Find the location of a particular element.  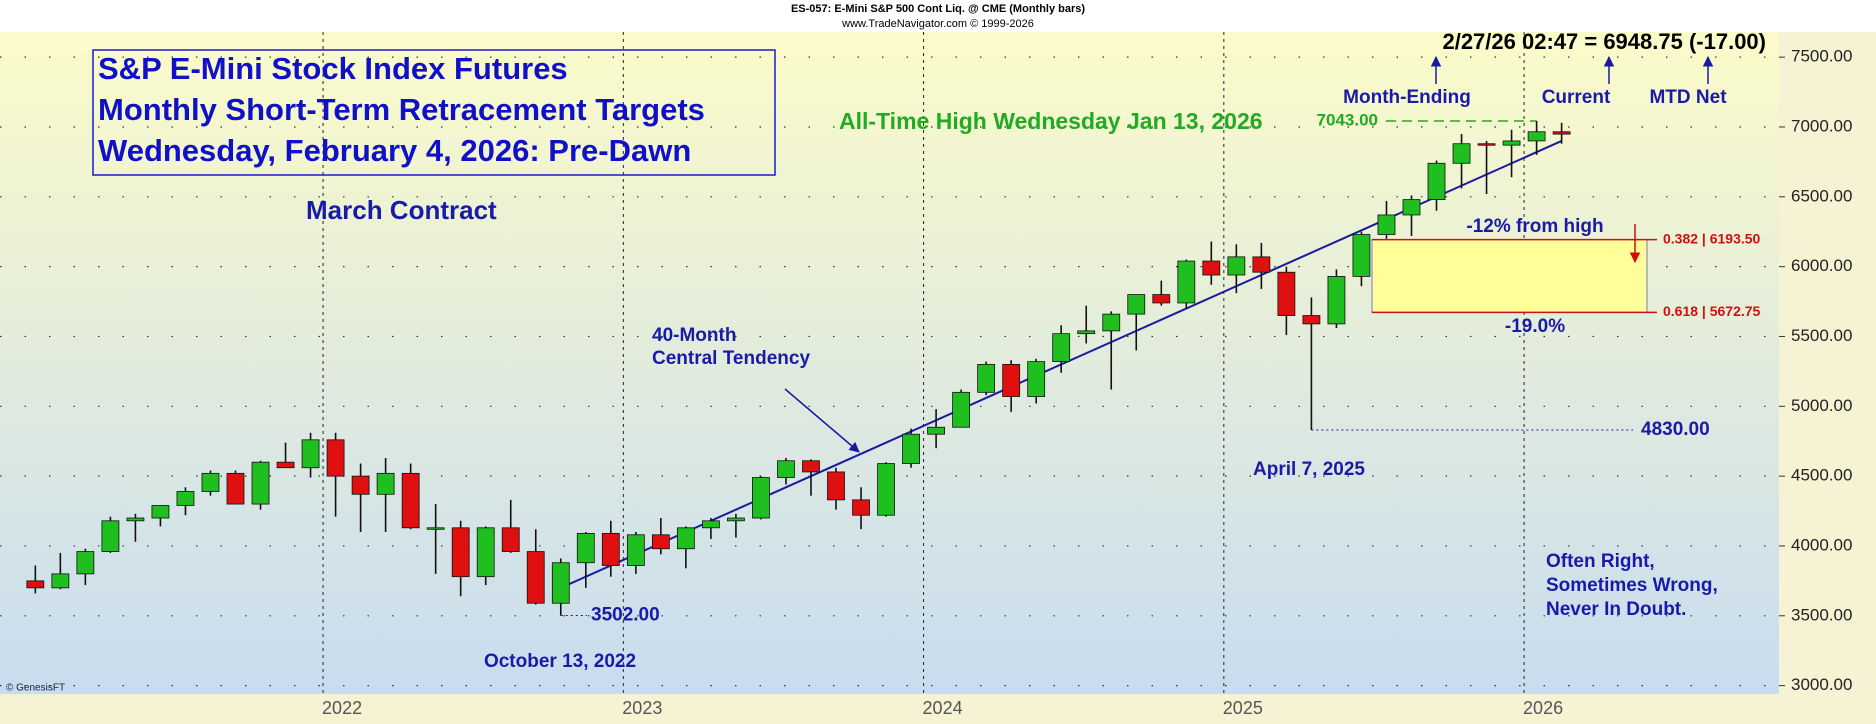

x-tick-label: 2022 is located at coordinates (342, 708).